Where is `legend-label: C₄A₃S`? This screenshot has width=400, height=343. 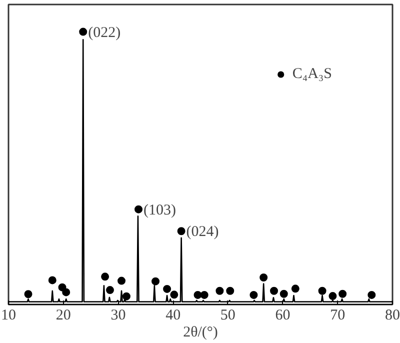 legend-label: C₄A₃S is located at coordinates (312, 74).